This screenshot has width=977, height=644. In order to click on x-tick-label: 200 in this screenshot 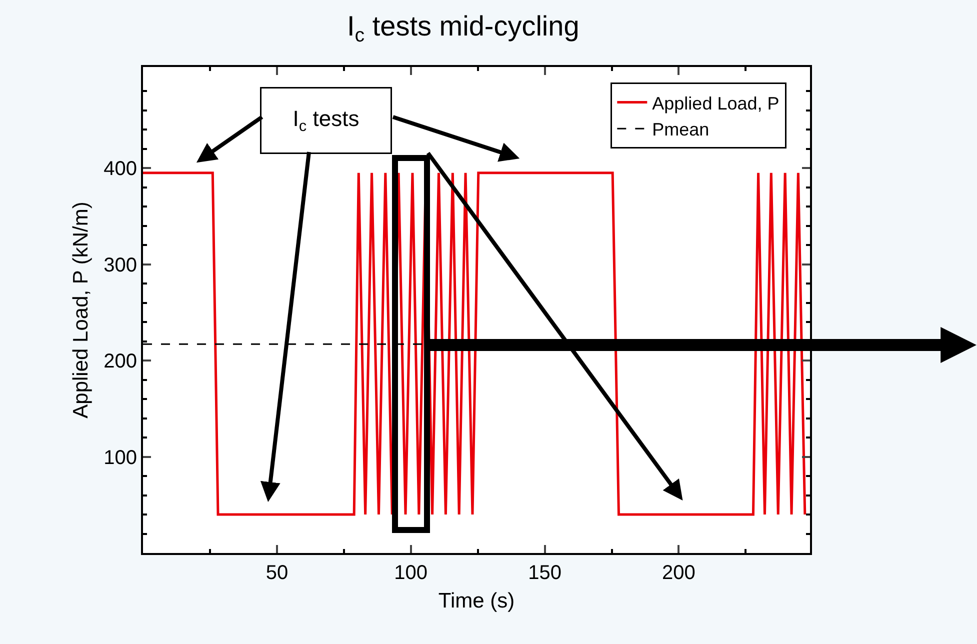, I will do `click(679, 573)`.